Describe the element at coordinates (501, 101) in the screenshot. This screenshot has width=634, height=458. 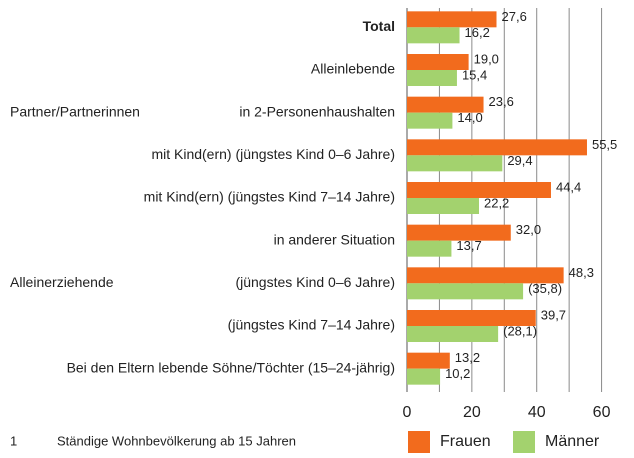
I see `value-label: 23,6` at that location.